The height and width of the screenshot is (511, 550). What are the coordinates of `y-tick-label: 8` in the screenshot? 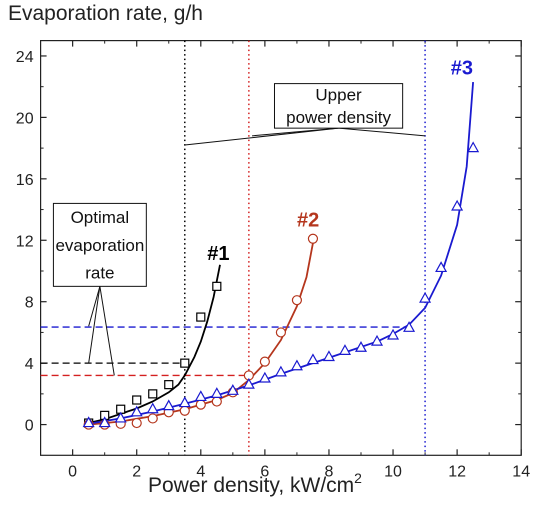 It's located at (29, 303).